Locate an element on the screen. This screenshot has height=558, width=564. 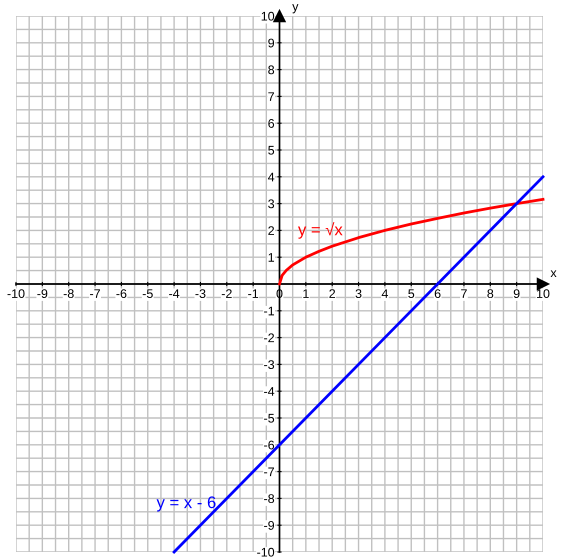
series-label: y = x - 6 is located at coordinates (186, 504).